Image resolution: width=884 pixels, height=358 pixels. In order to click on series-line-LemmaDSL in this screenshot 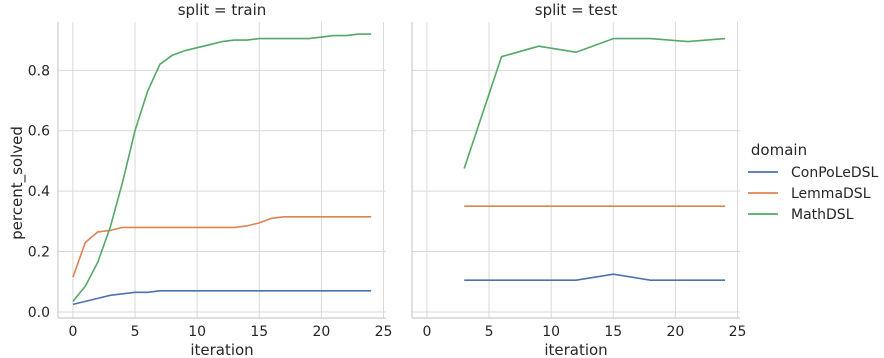, I will do `click(222, 247)`.